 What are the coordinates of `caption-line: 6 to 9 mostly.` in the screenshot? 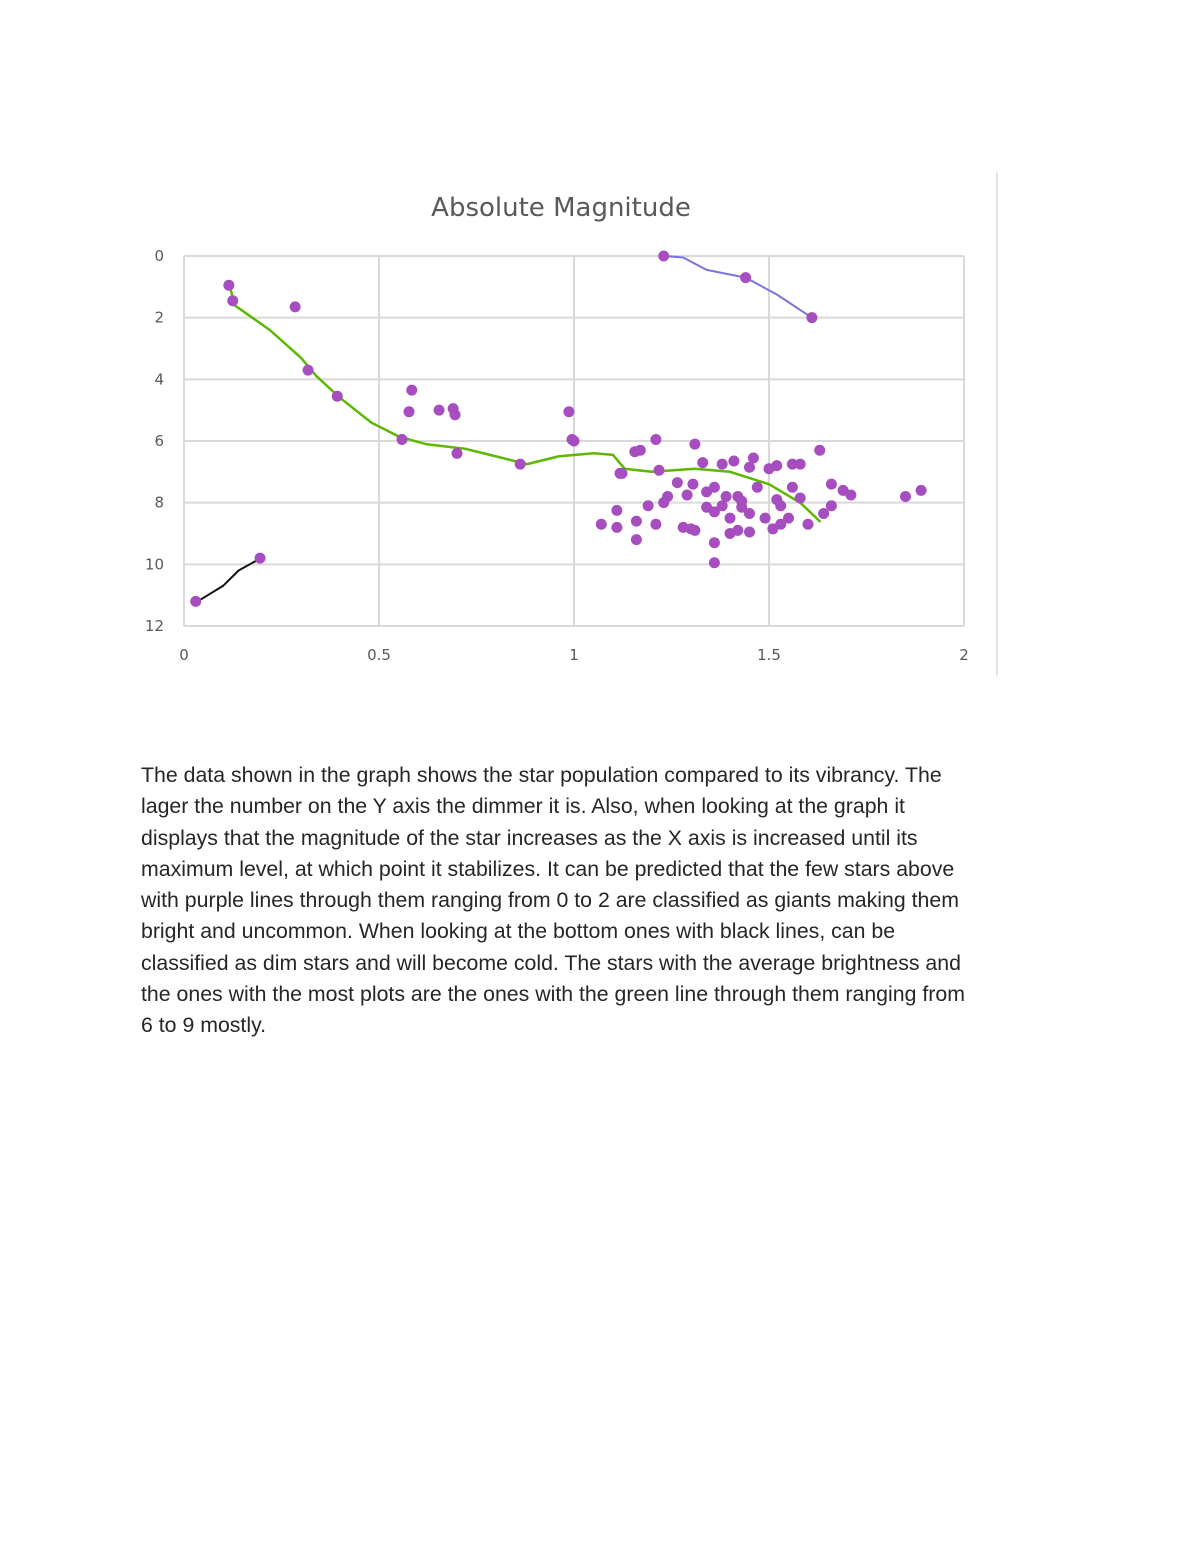 It's located at (204, 1025).